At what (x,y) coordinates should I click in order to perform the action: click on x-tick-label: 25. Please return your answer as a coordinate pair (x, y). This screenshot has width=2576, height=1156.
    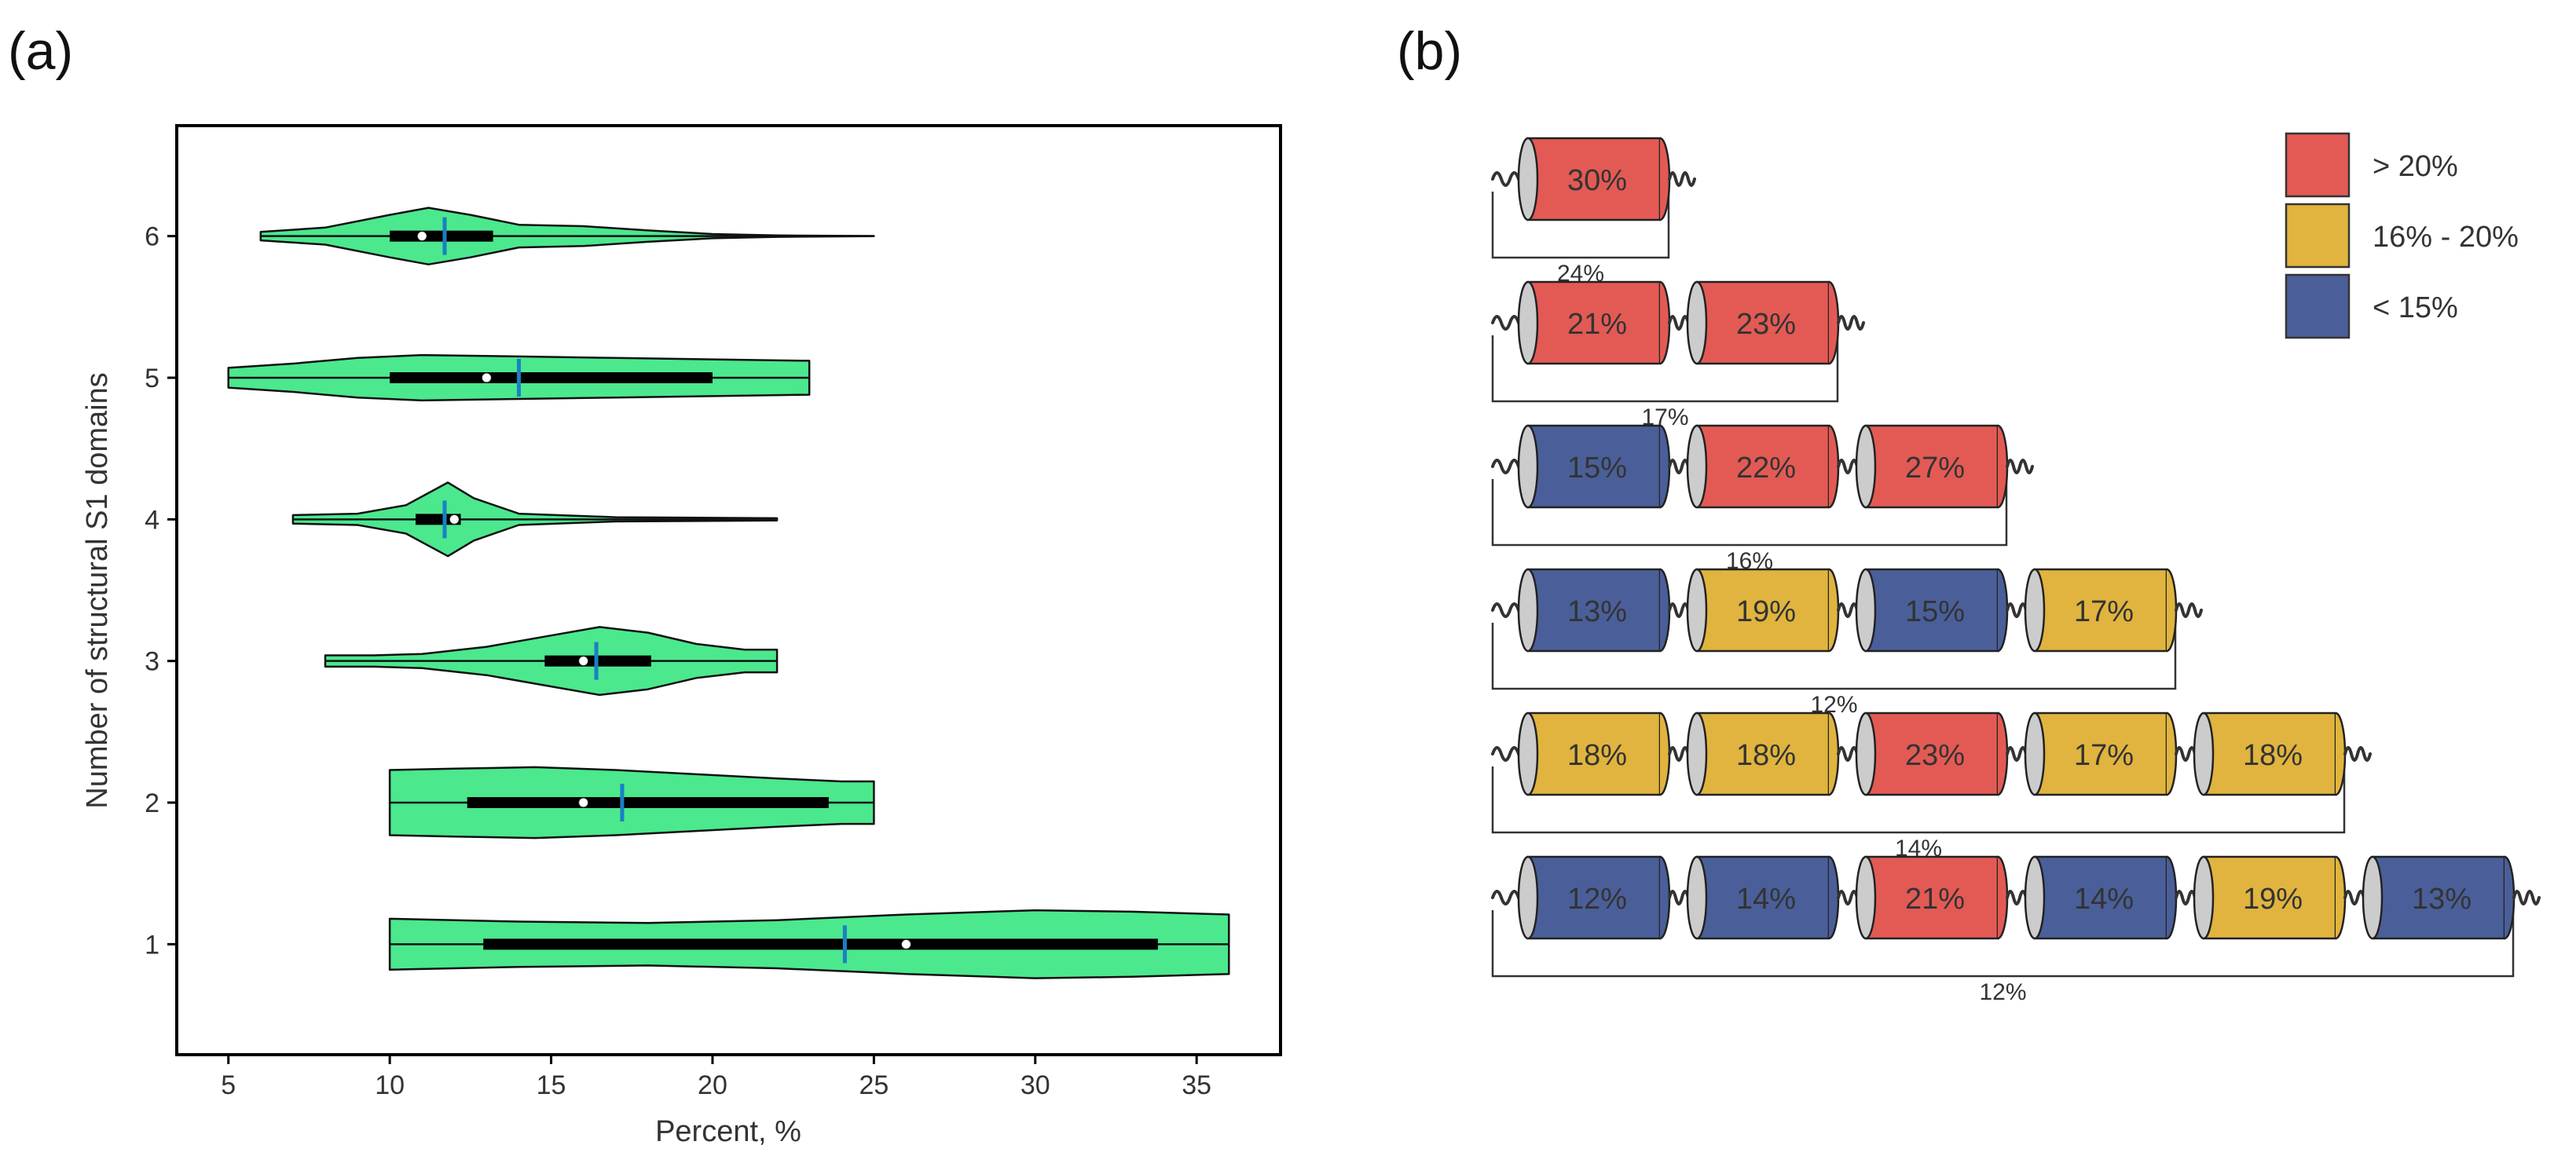
    Looking at the image, I should click on (874, 1085).